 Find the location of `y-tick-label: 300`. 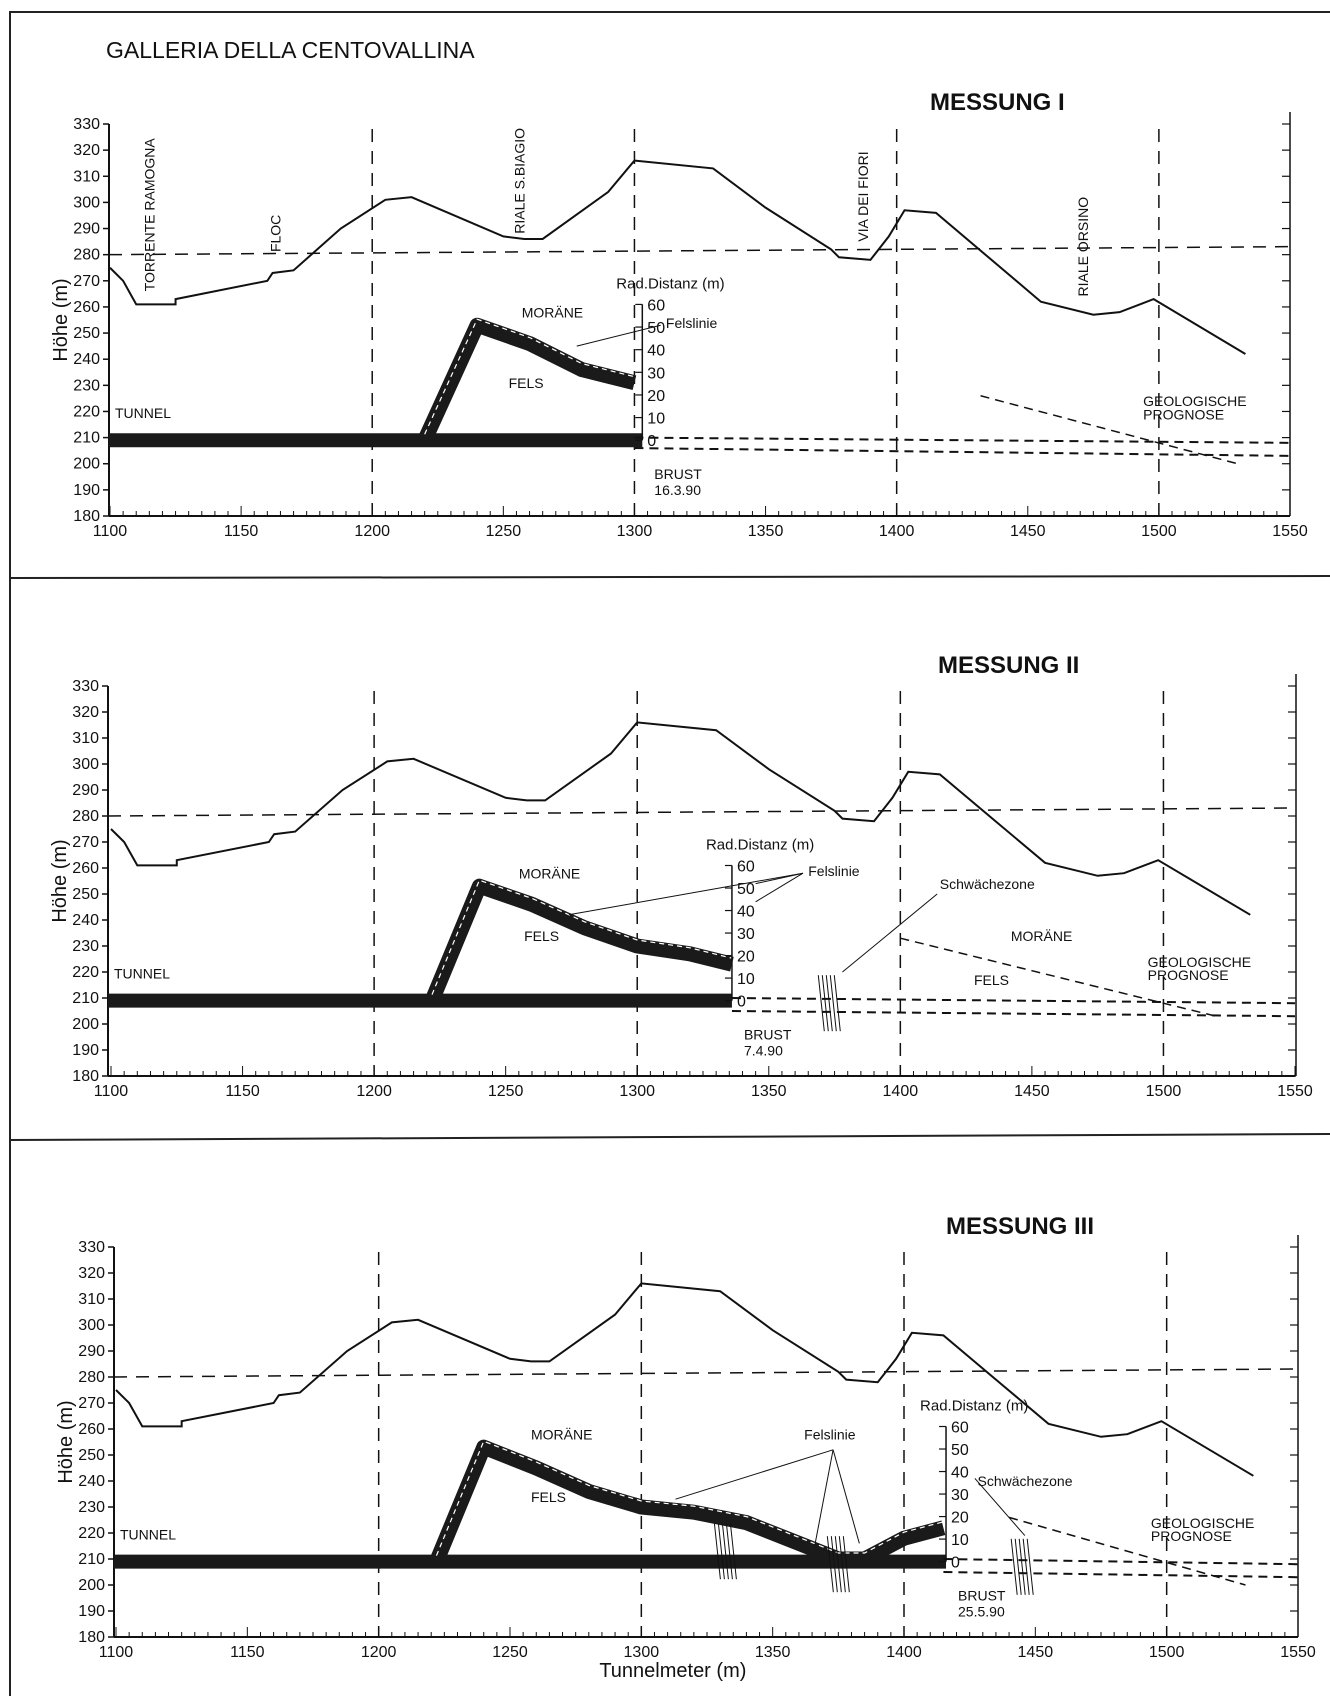

y-tick-label: 300 is located at coordinates (91, 1325).